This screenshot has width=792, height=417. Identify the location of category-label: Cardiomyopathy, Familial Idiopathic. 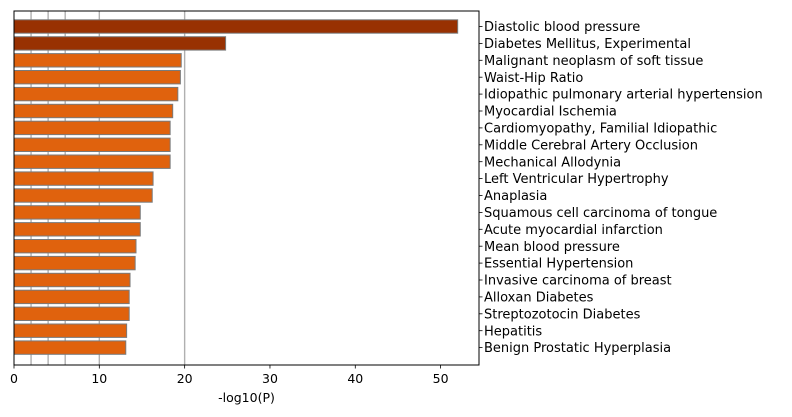
(600, 129).